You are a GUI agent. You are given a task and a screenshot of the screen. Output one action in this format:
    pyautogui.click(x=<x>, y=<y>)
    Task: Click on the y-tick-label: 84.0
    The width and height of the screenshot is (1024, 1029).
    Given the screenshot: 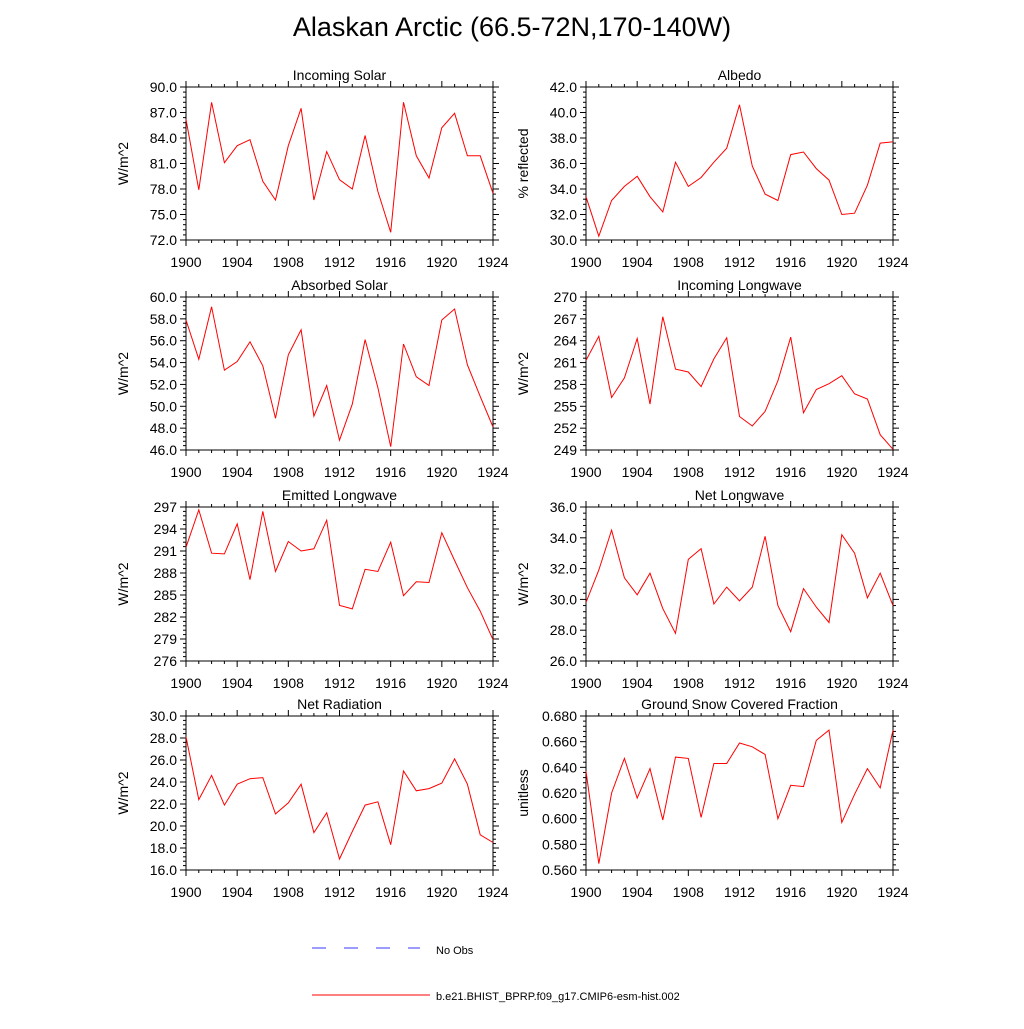 What is the action you would take?
    pyautogui.click(x=163, y=138)
    